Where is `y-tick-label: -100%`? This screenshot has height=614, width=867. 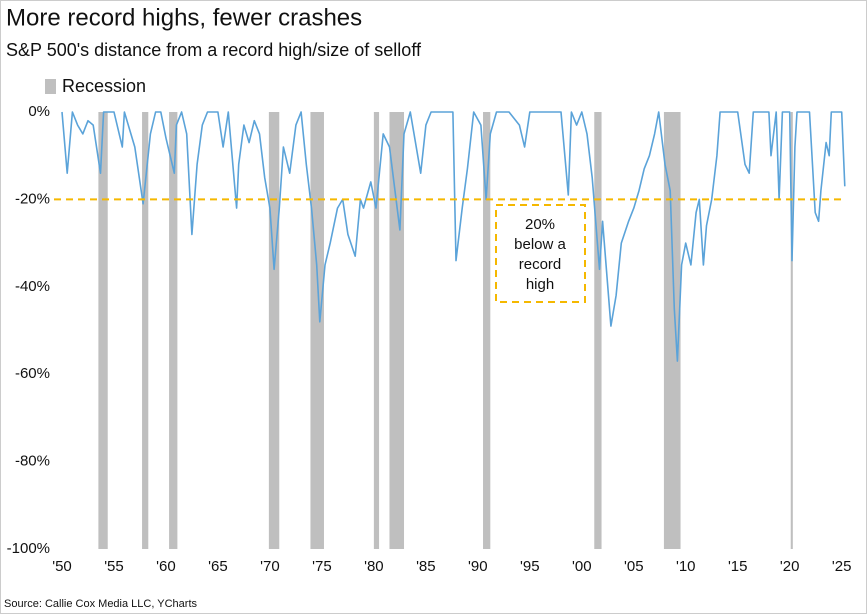 y-tick-label: -100% is located at coordinates (28, 548).